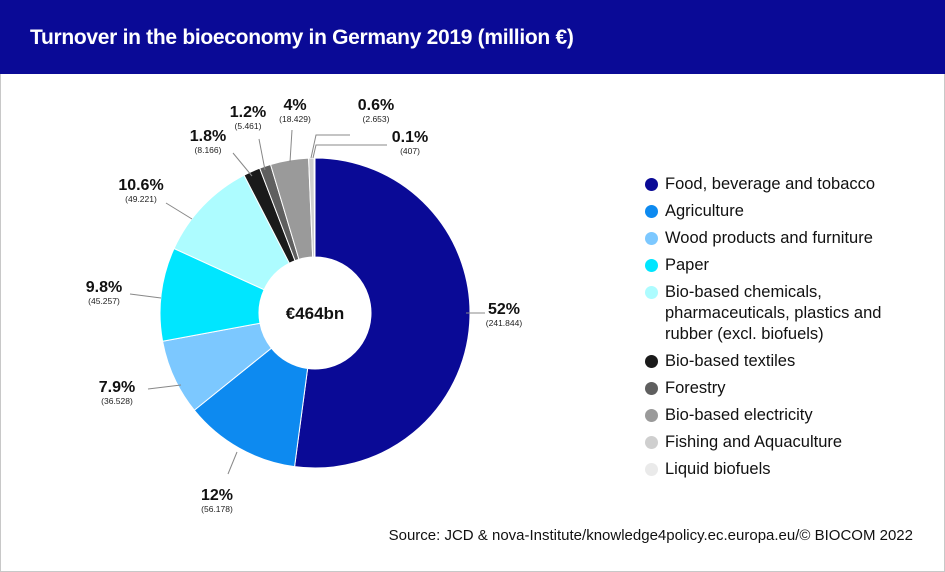 This screenshot has width=945, height=572. I want to click on value-label: (5.461), so click(248, 126).